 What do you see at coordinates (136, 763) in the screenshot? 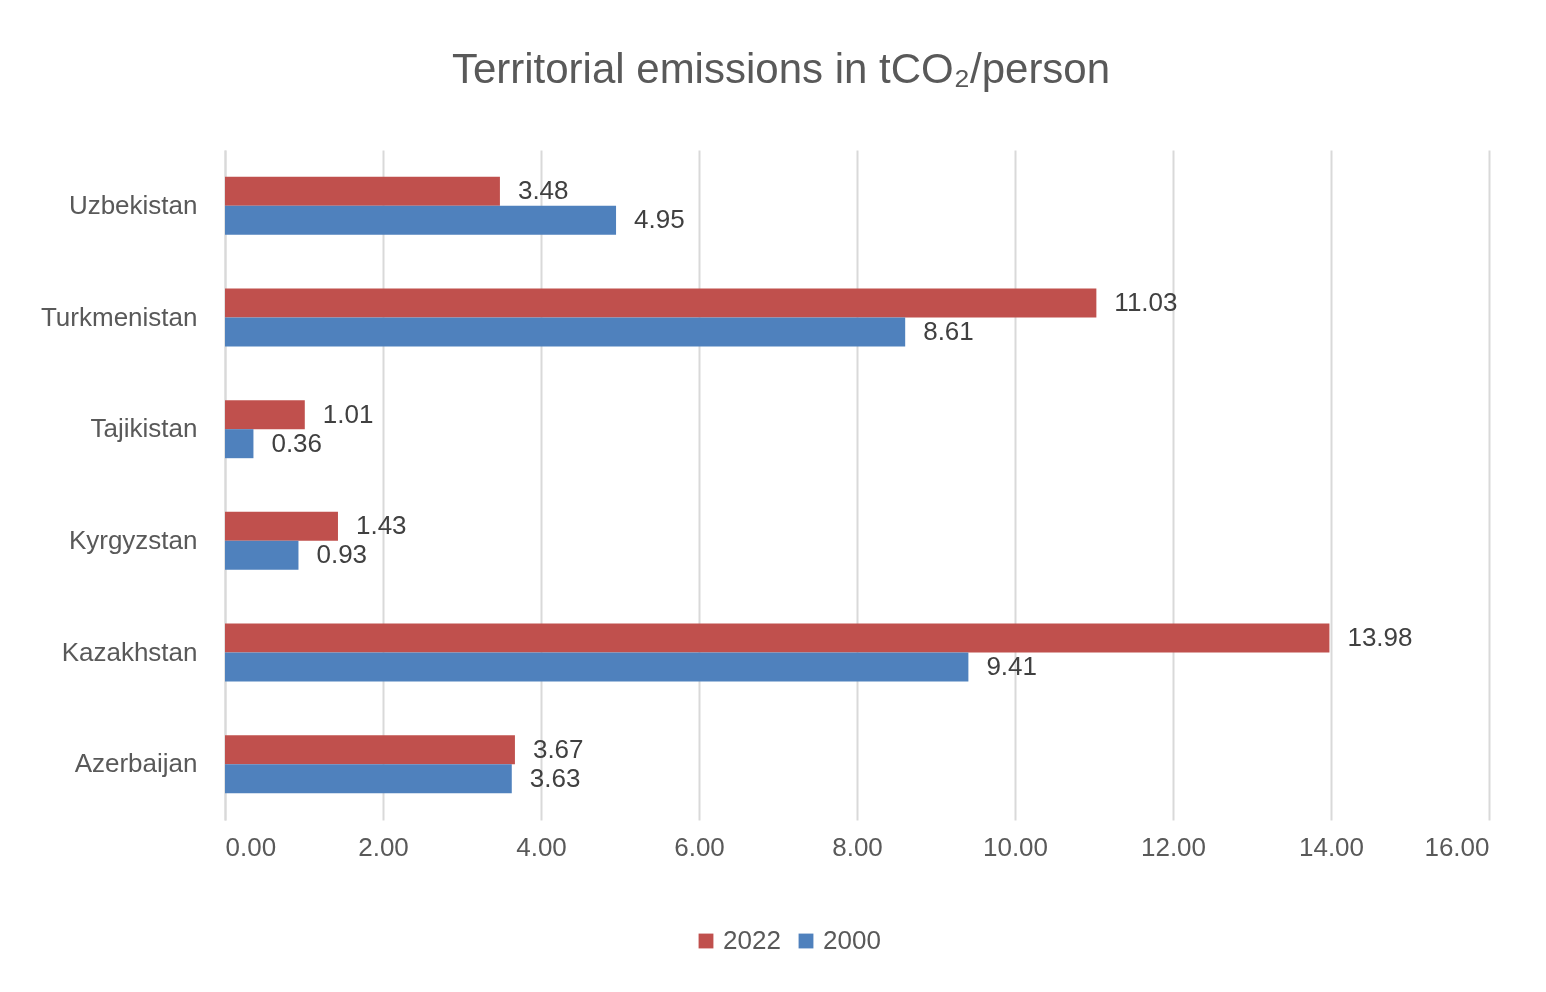
I see `y-tick-label: Azerbaijan` at bounding box center [136, 763].